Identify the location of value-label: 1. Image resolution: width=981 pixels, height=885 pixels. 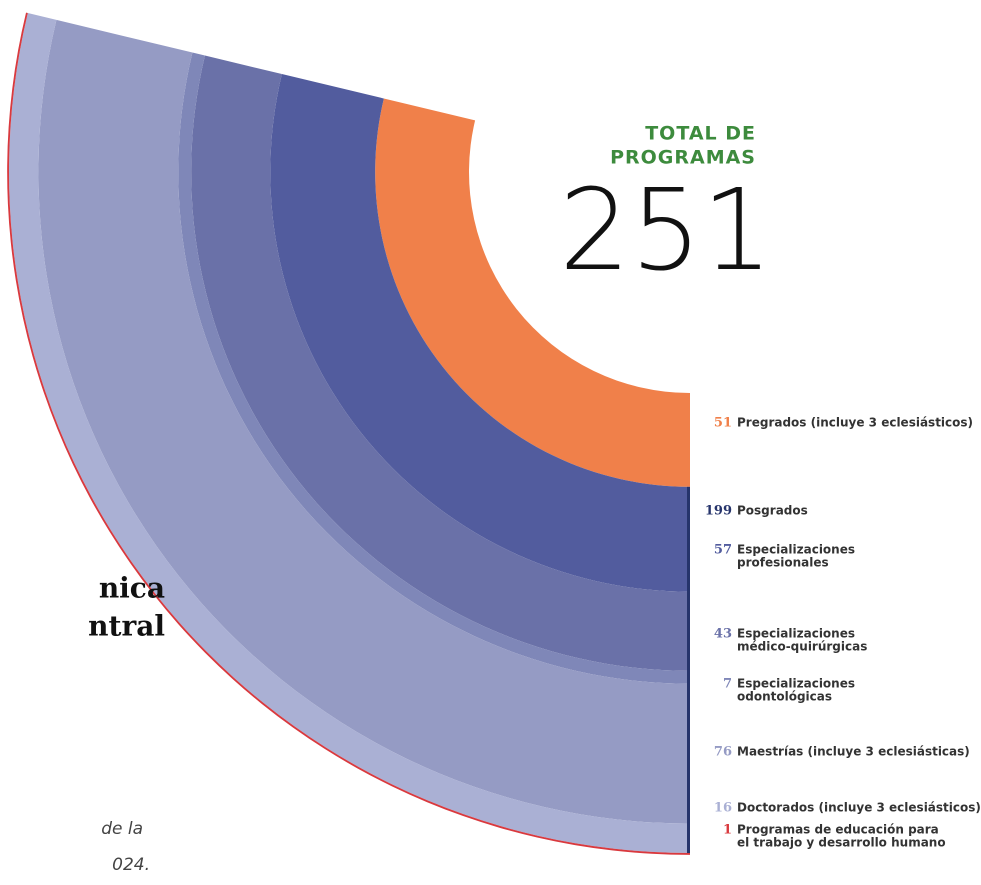
(727, 830).